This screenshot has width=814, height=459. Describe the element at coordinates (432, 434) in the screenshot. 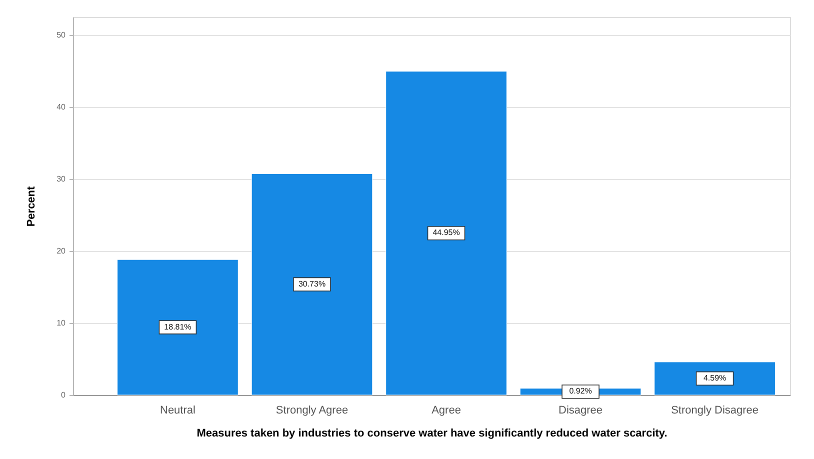

I see `x-axis-title: Measures taken by industries to conserve water have significantly reduced water scarcity.` at that location.